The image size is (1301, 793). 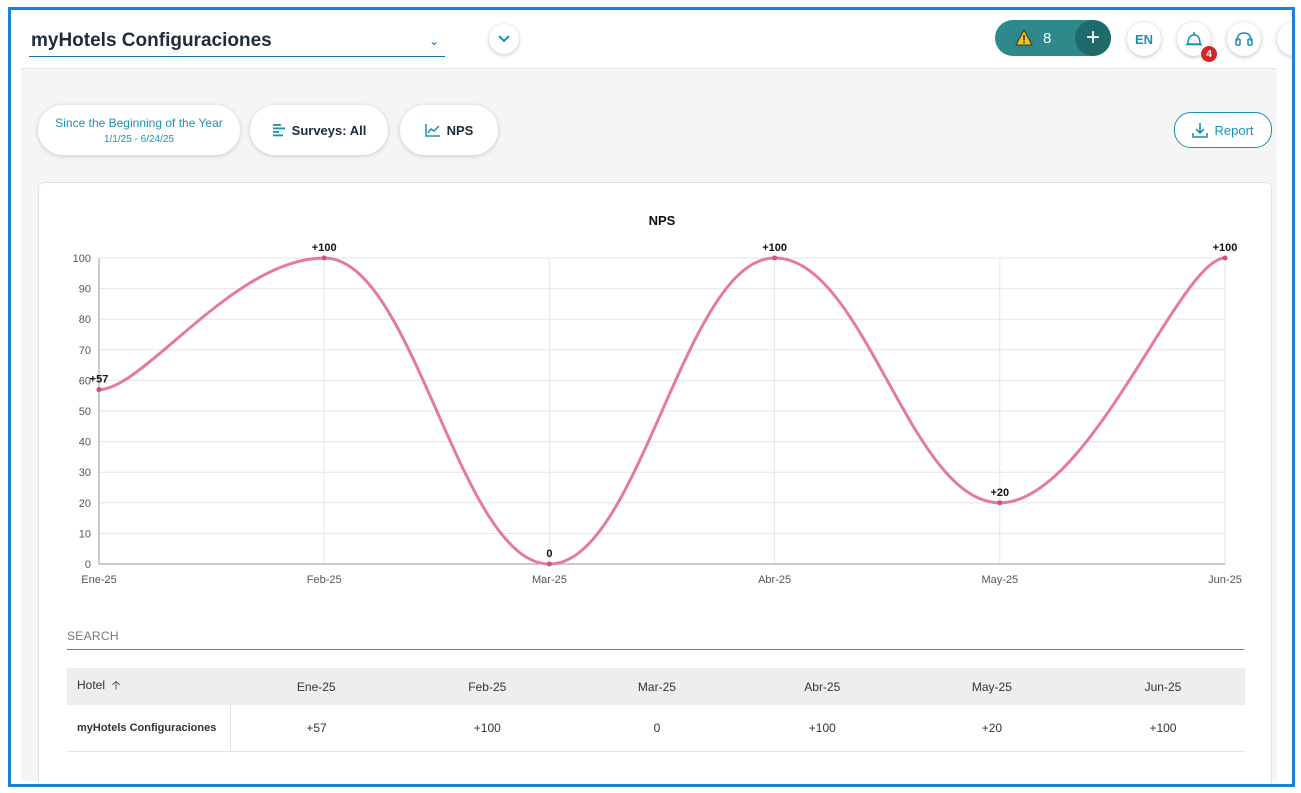 I want to click on support-button, so click(x=1244, y=39).